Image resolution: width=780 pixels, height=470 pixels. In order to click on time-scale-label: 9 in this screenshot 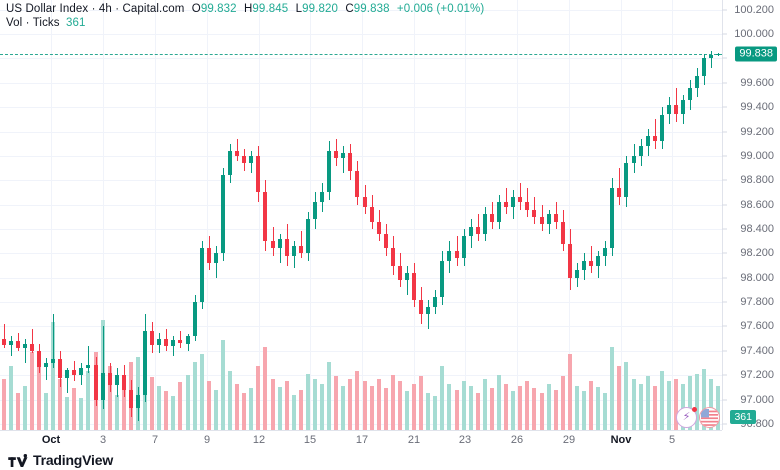, I will do `click(207, 440)`.